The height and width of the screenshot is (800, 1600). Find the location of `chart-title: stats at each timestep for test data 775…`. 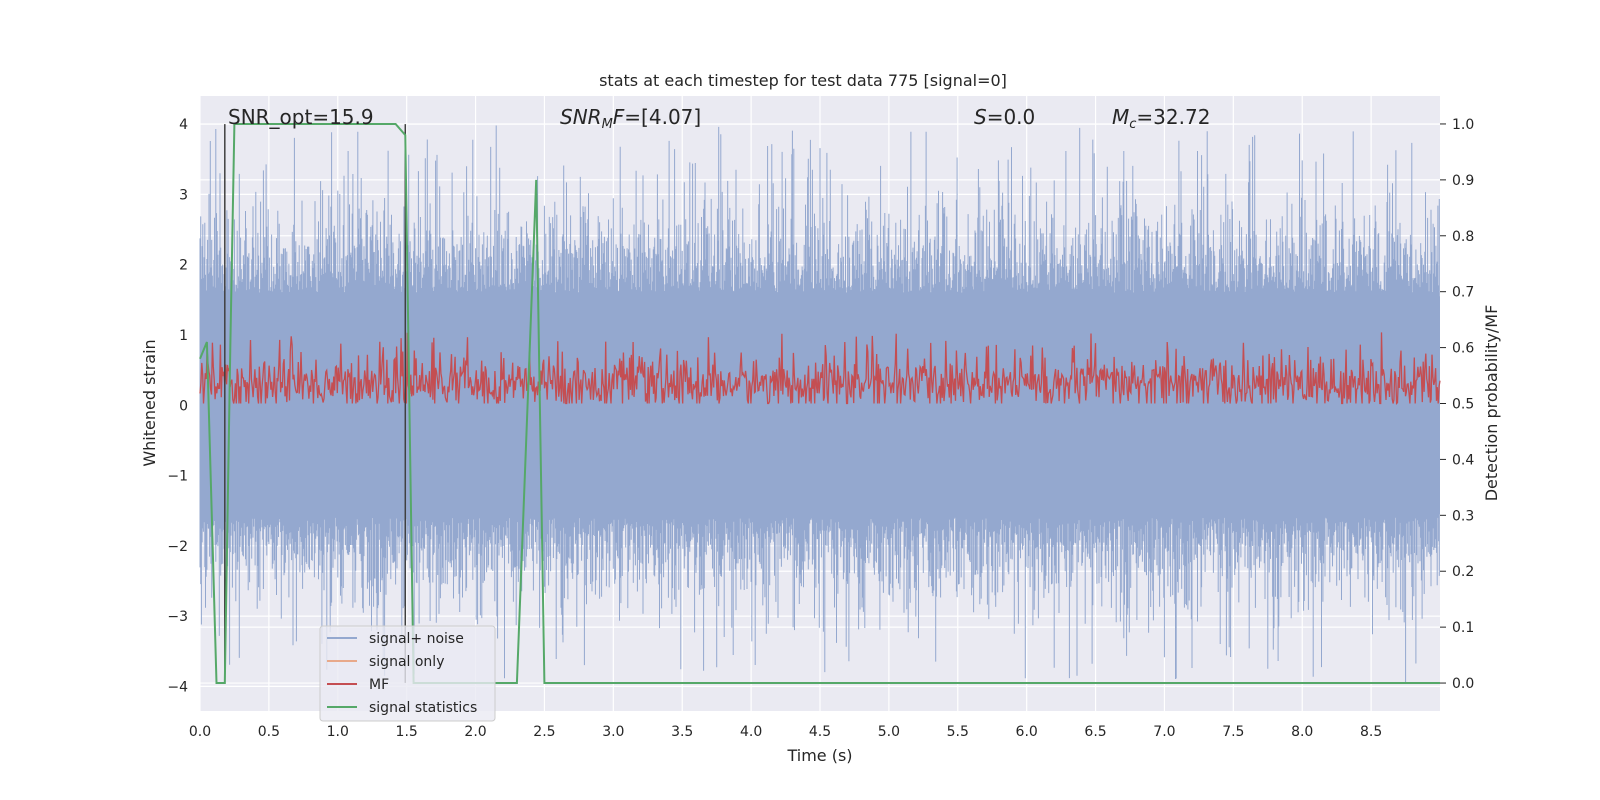

chart-title: stats at each timestep for test data 775… is located at coordinates (803, 80).